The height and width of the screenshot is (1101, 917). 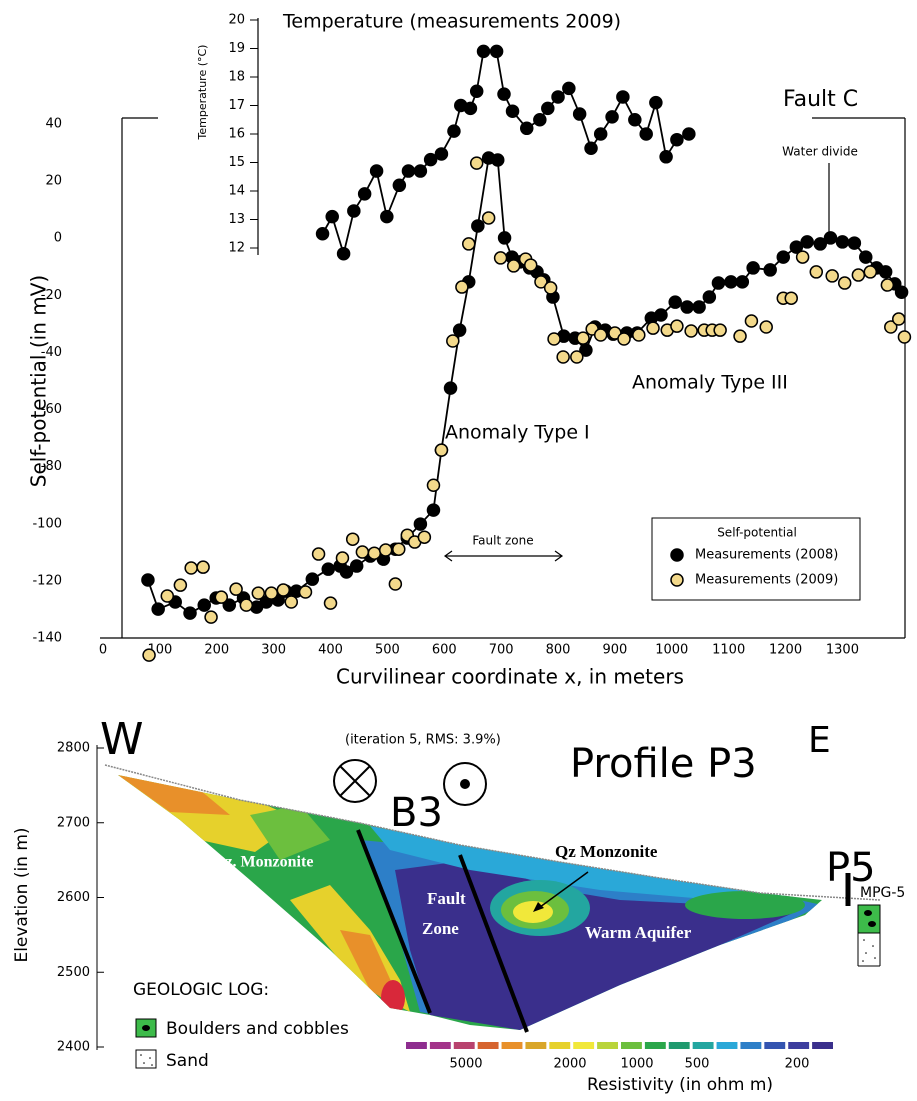 What do you see at coordinates (47, 638) in the screenshot?
I see `y-tick-label: -140` at bounding box center [47, 638].